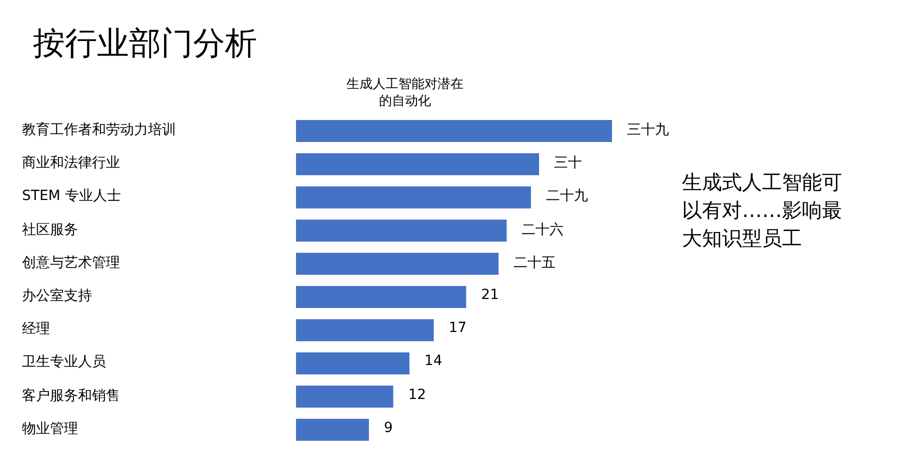 The width and height of the screenshot is (912, 466). What do you see at coordinates (57, 296) in the screenshot?
I see `y-tick-label: 办公室支持` at bounding box center [57, 296].